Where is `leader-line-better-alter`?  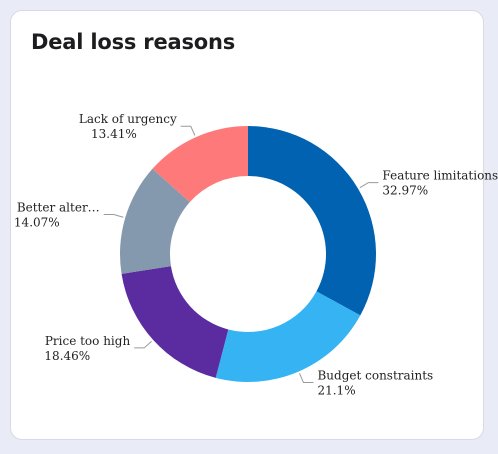
leader-line-better-alter is located at coordinates (113, 215).